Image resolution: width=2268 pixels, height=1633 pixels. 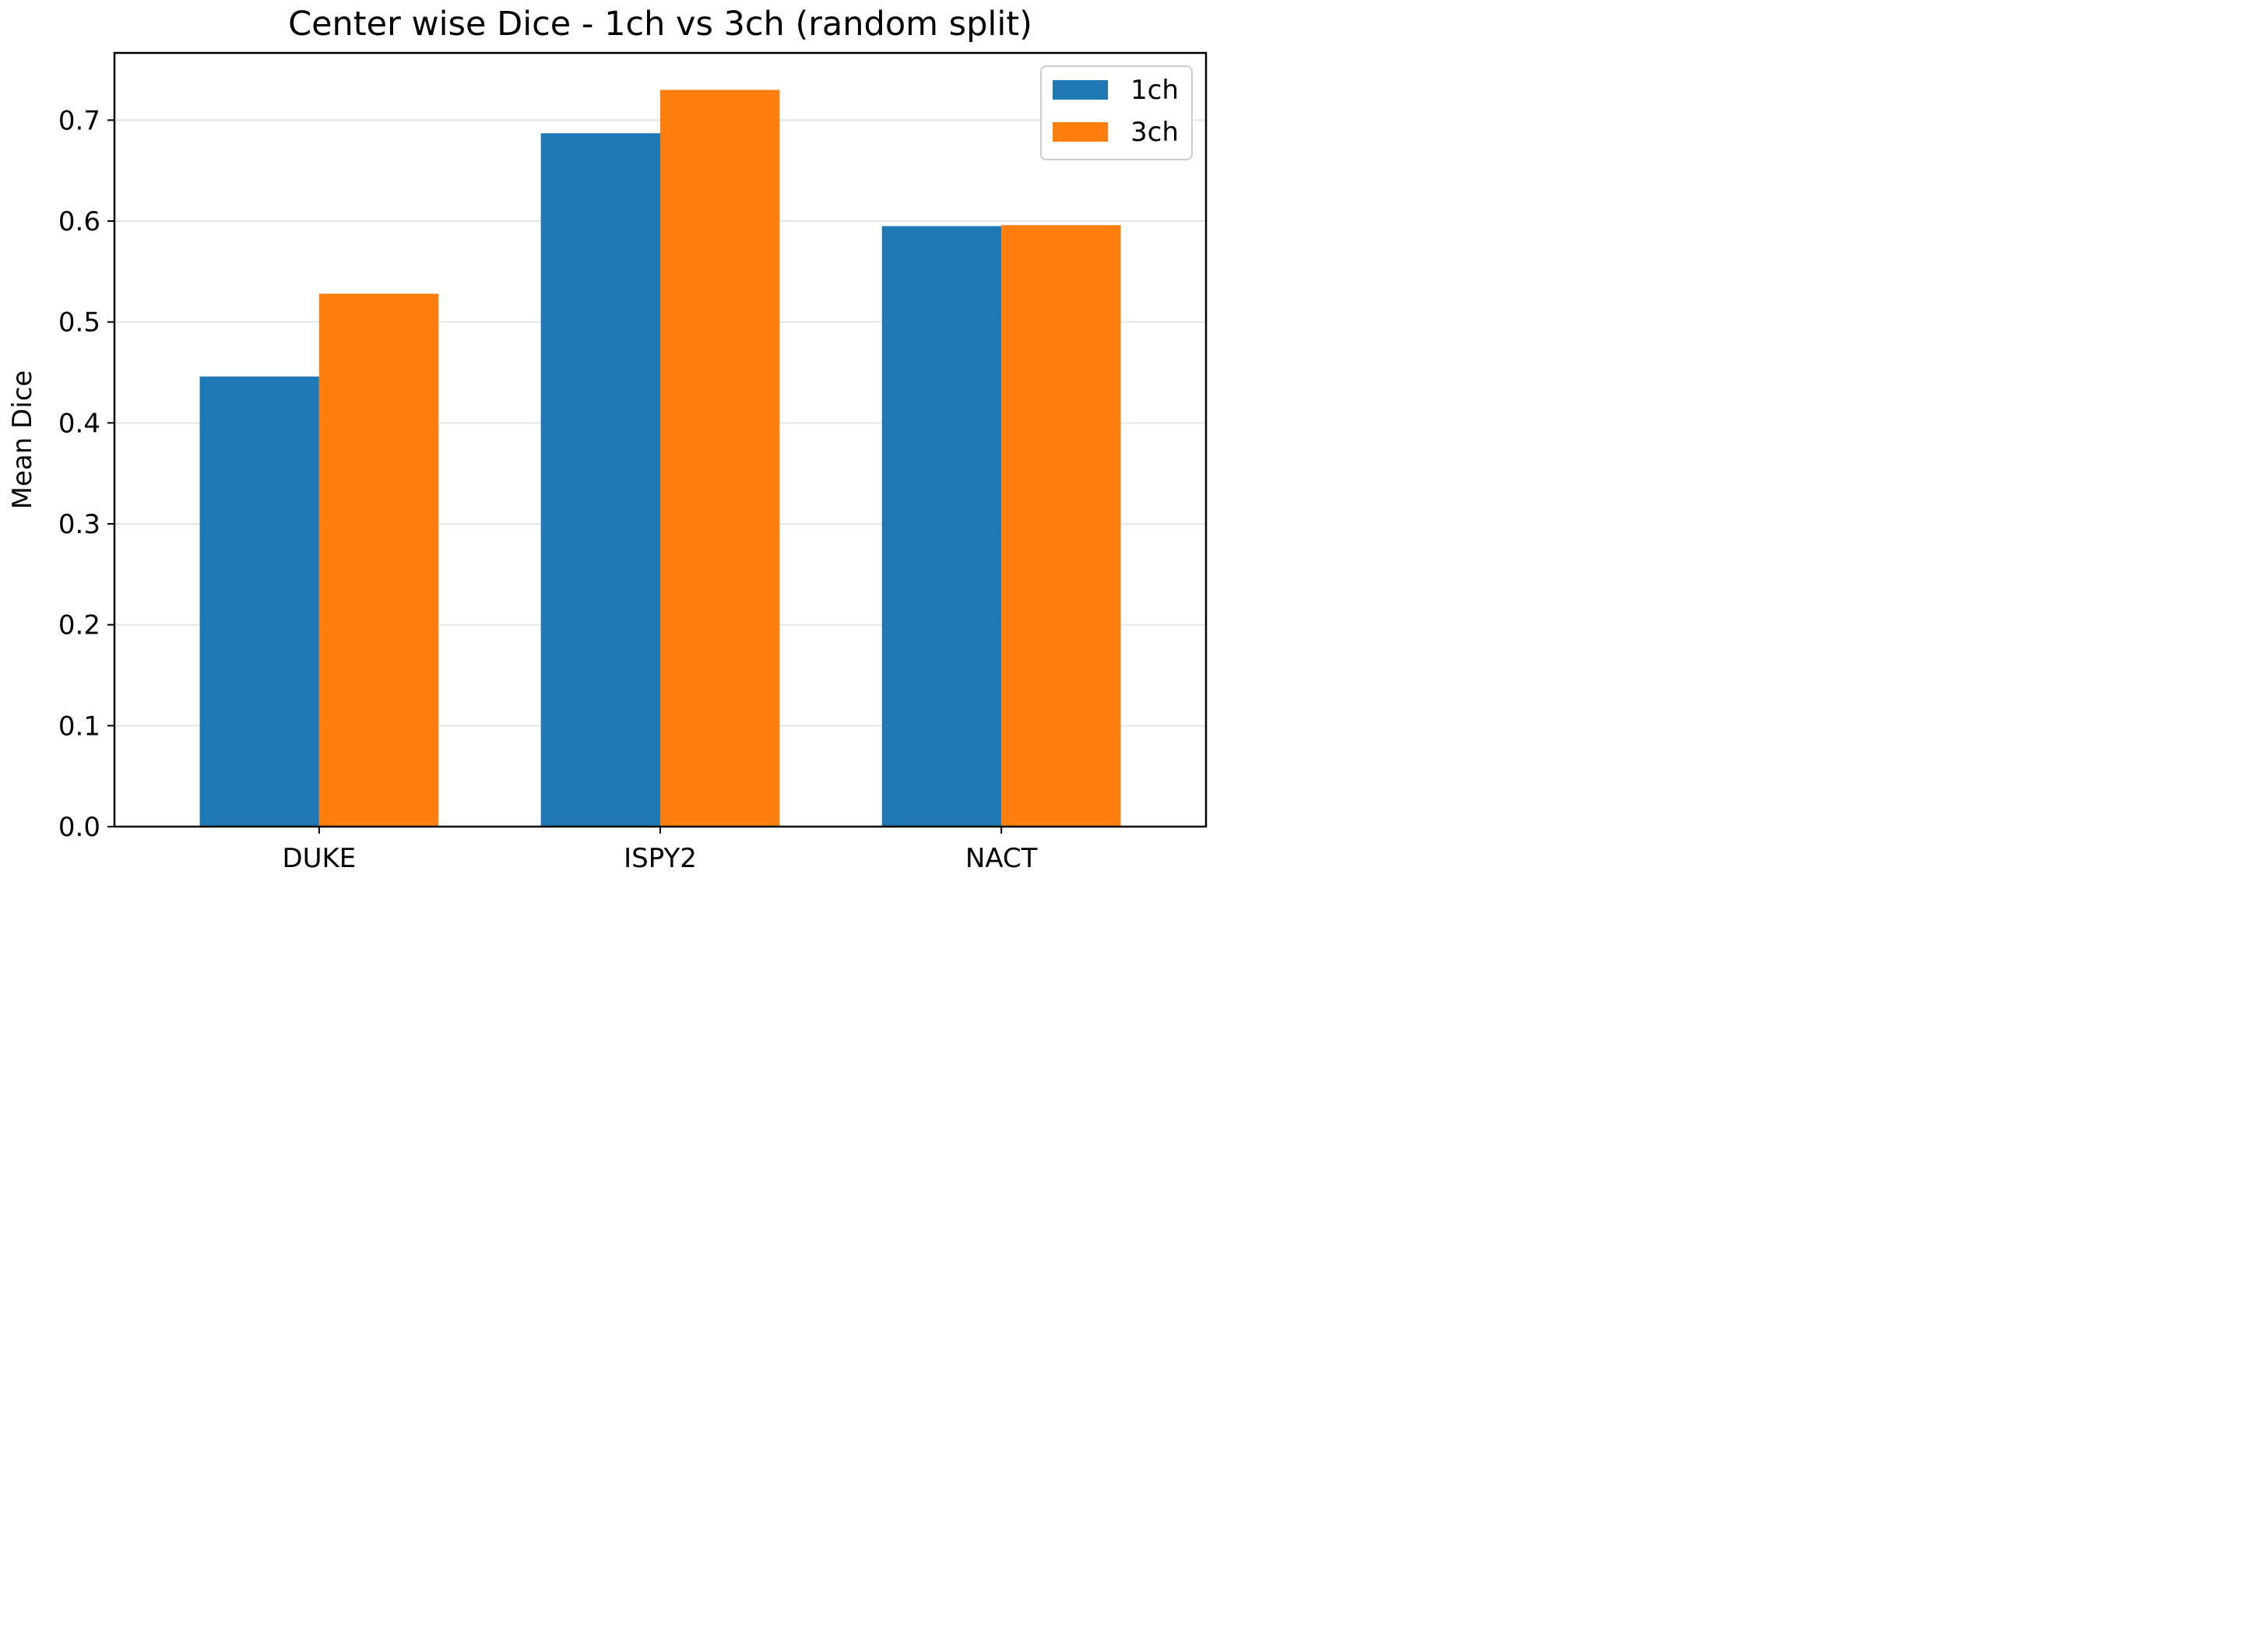 I want to click on x-tick-label: NACT, so click(x=1001, y=858).